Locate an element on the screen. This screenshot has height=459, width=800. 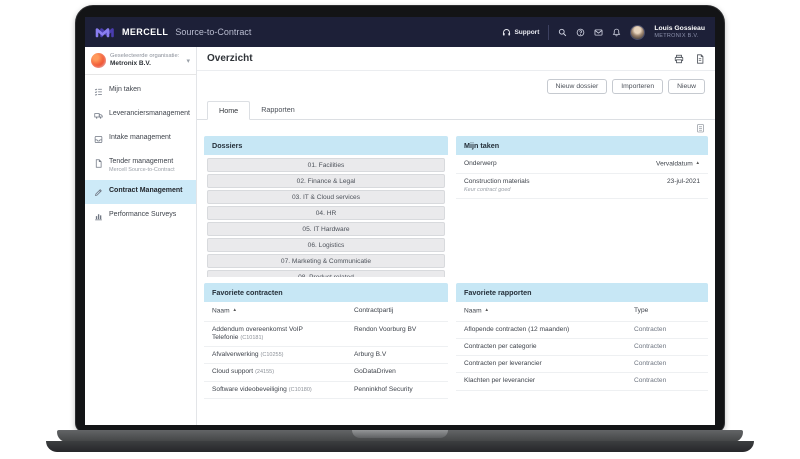
user-menu: Louis Gossieau METRONIX B.V. is located at coordinates (679, 32).